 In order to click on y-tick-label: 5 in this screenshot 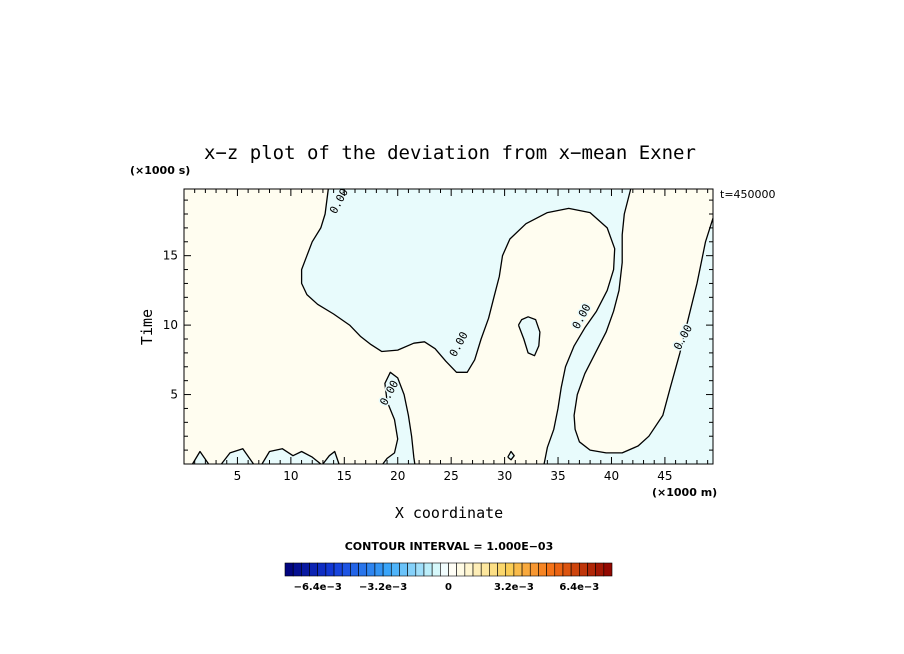, I will do `click(174, 395)`.